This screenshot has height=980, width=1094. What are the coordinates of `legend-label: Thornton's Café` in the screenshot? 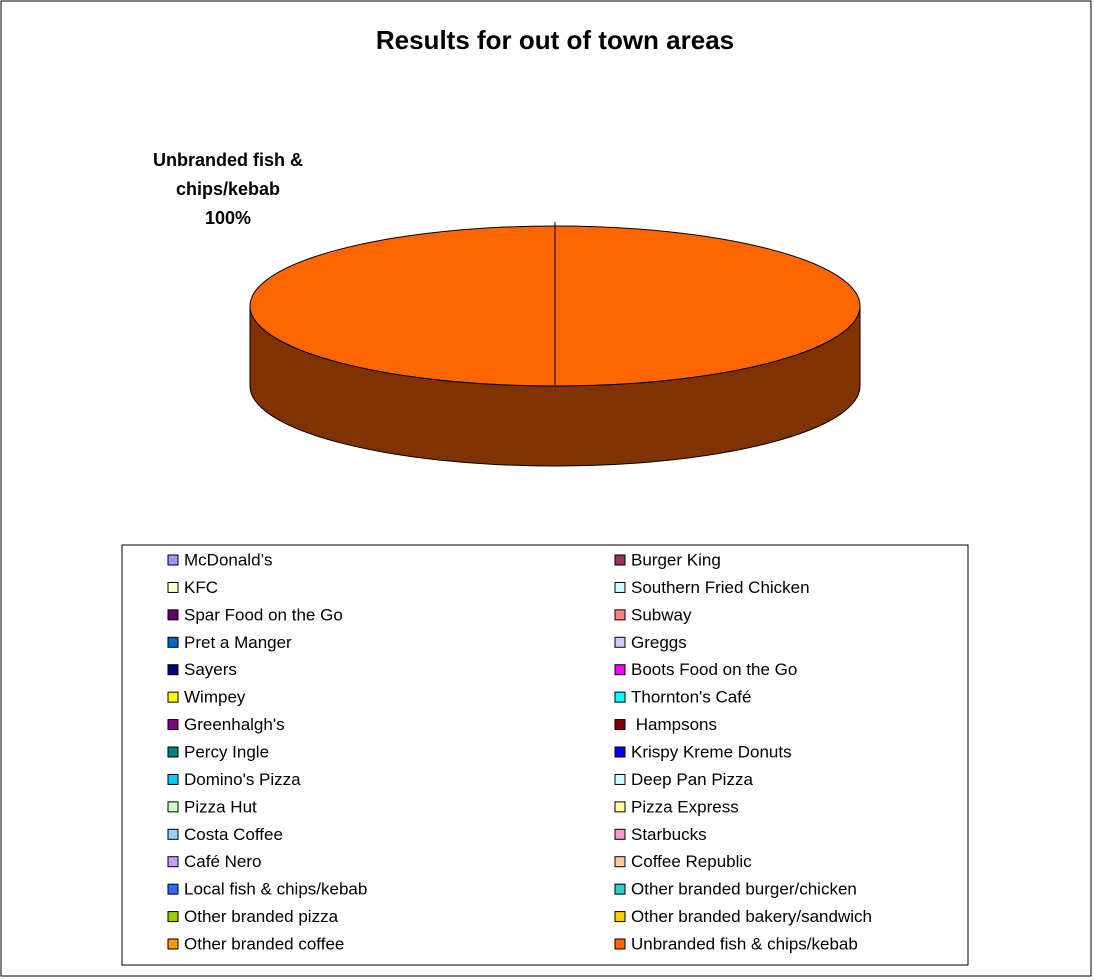 It's located at (691, 697).